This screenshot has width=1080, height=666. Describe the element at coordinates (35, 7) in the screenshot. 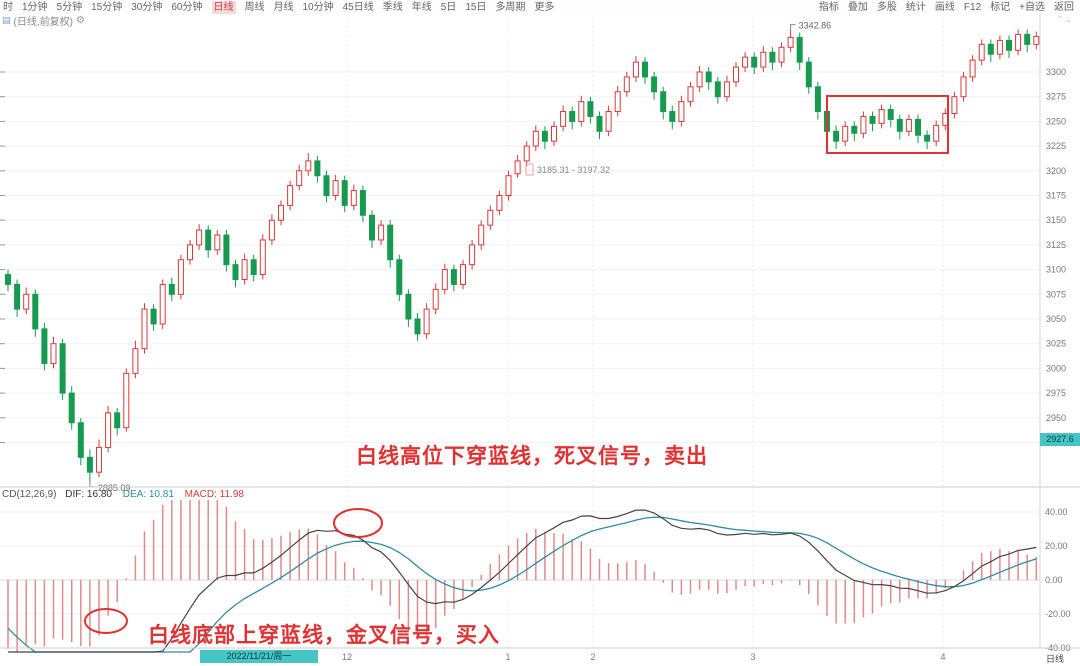

I see `period-item-1: 1分钟` at that location.